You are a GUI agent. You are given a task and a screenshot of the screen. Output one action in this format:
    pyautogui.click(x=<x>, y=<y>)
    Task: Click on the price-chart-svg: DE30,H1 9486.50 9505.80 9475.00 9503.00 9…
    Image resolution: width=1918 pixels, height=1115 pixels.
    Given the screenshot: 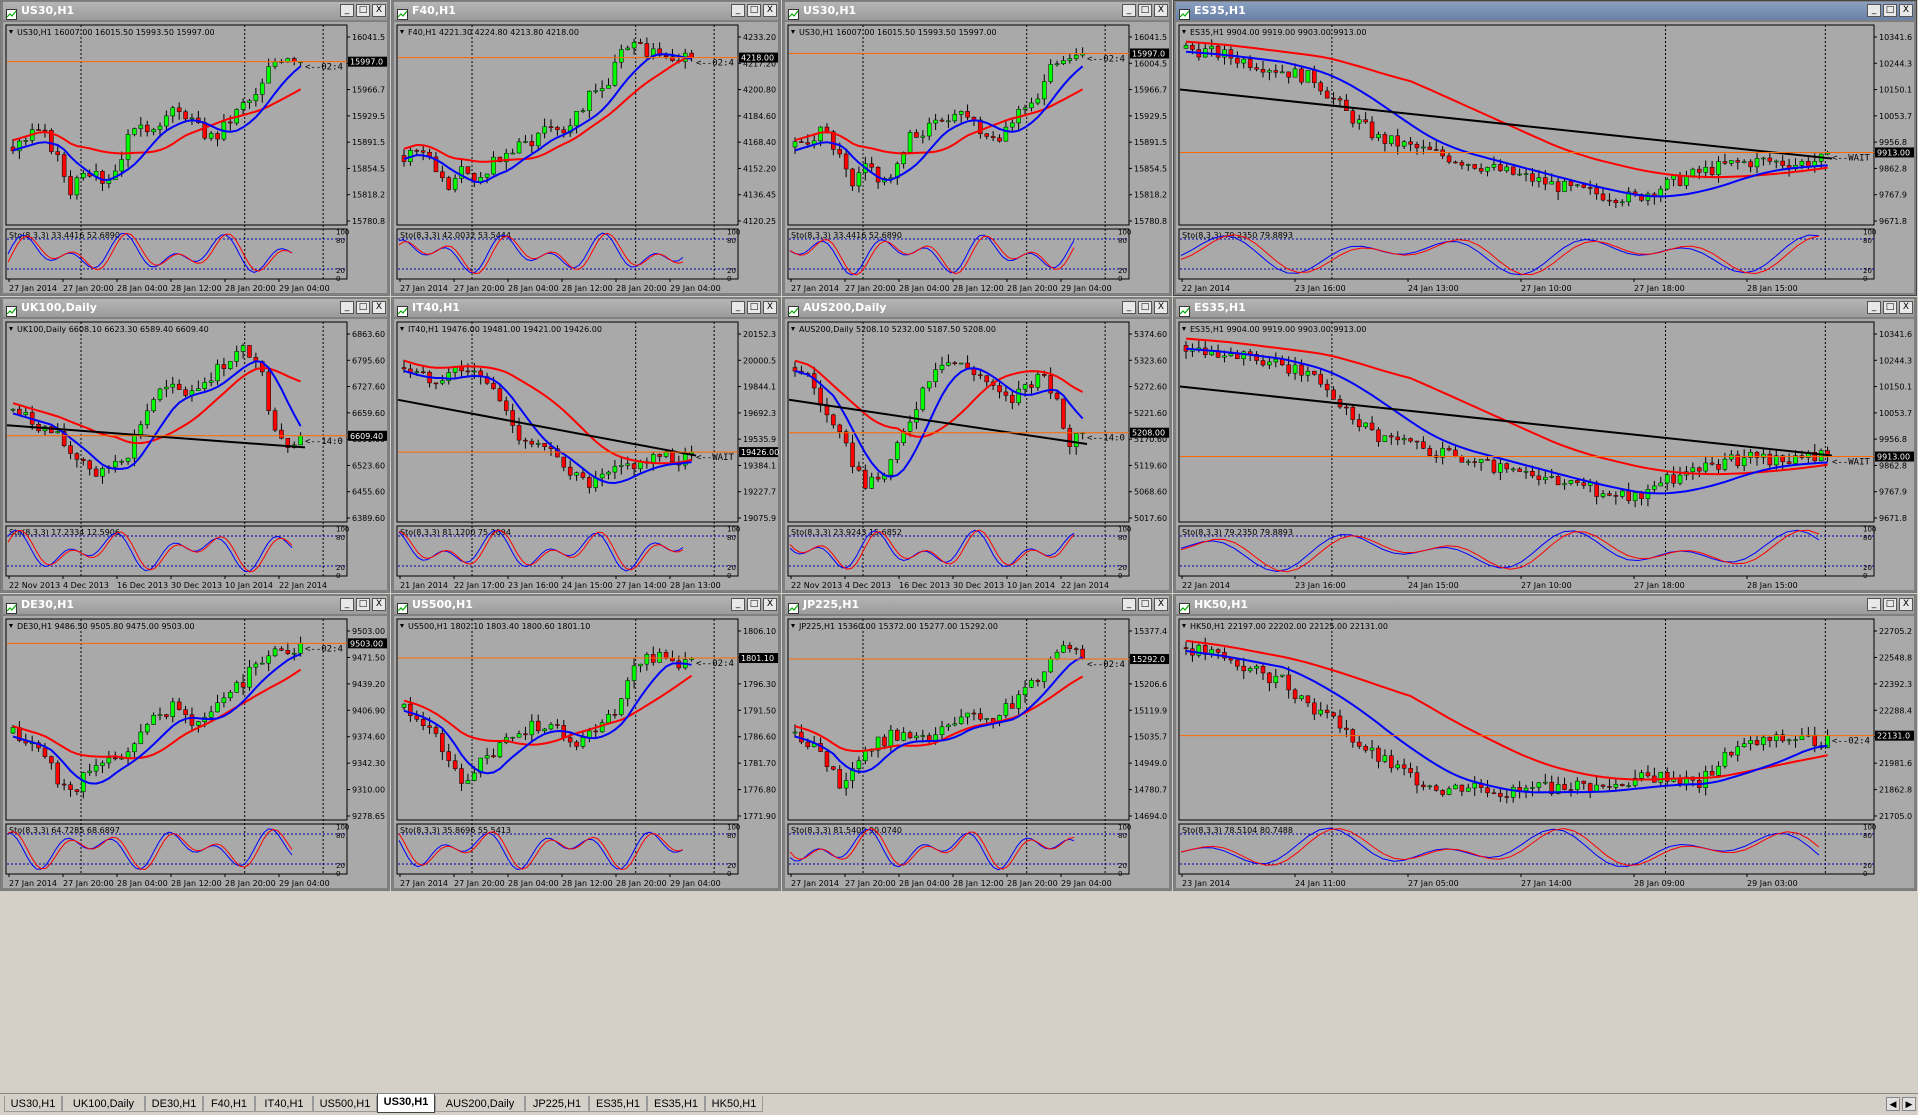 What is the action you would take?
    pyautogui.click(x=196, y=753)
    